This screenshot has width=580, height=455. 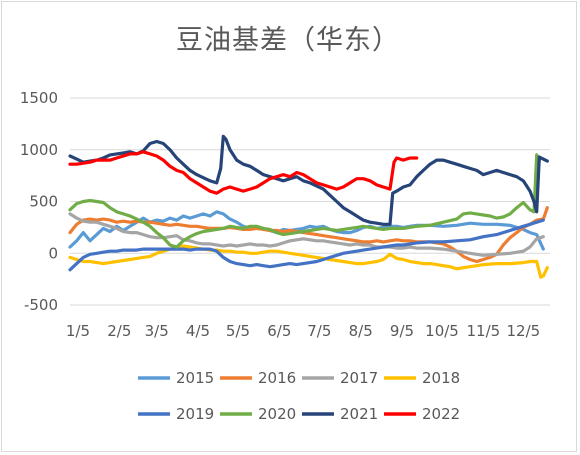 I want to click on legend-item-2022: 2022, so click(x=422, y=414).